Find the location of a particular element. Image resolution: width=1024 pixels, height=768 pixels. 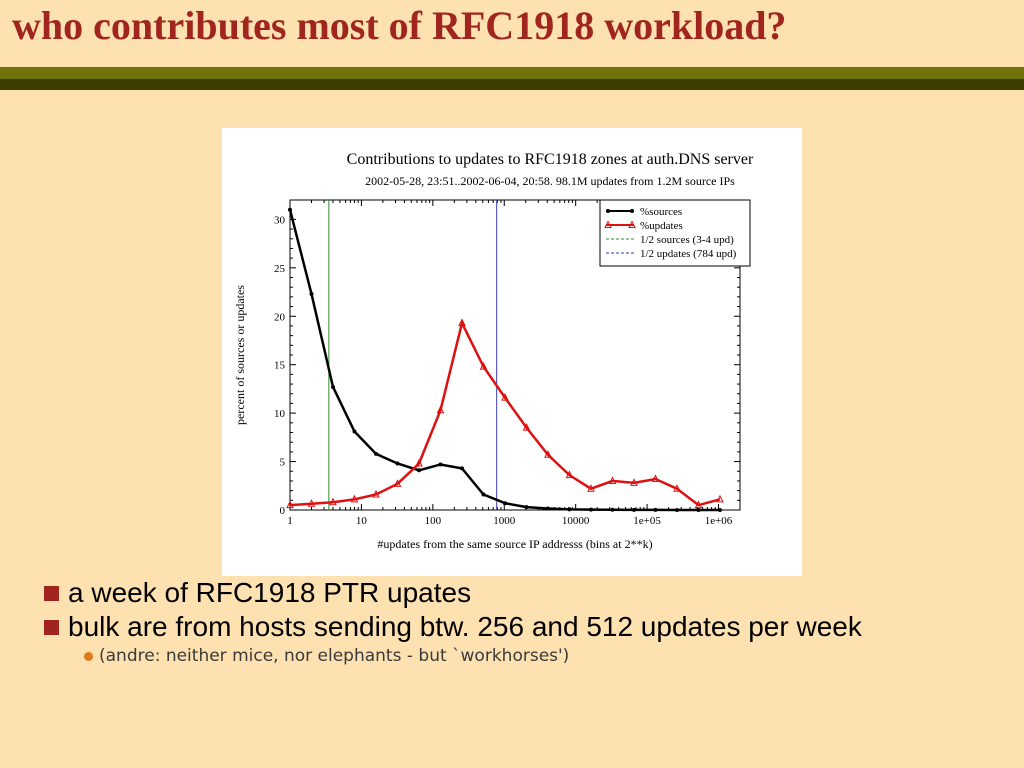

bullet-text: a week of RFC1918 PTR upates is located at coordinates (270, 592).